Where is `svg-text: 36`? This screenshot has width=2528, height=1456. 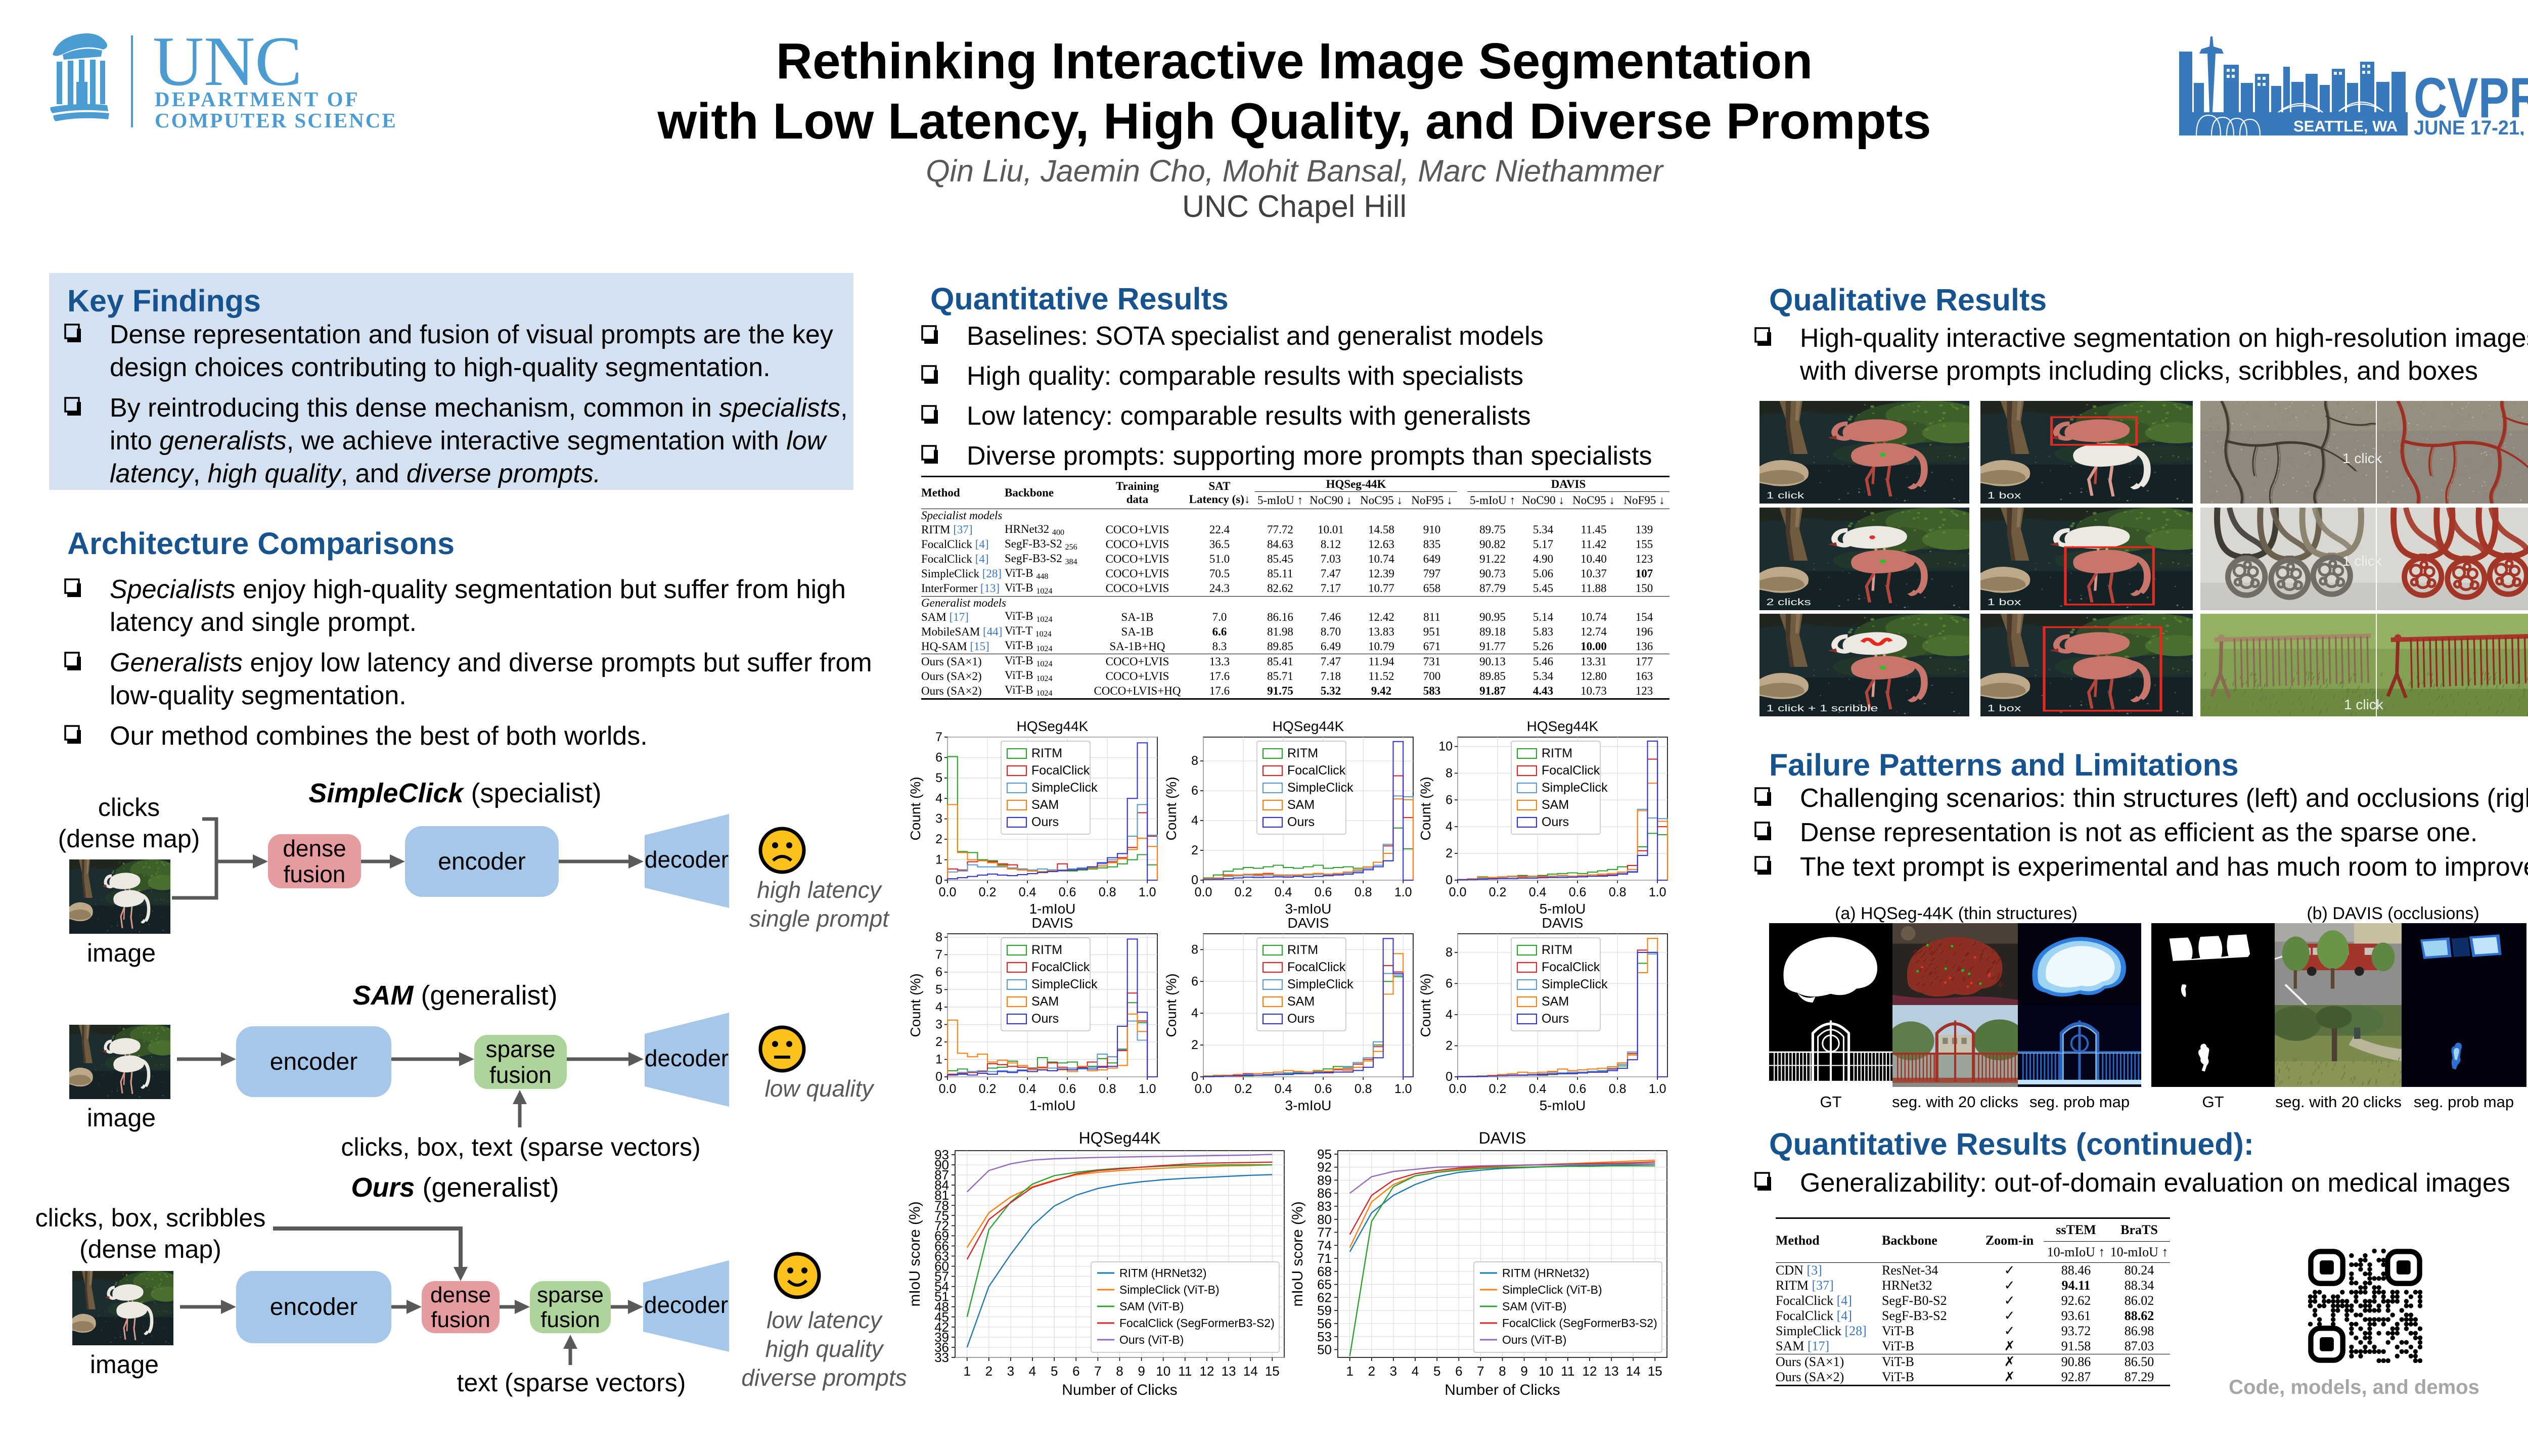 svg-text: 36 is located at coordinates (942, 1347).